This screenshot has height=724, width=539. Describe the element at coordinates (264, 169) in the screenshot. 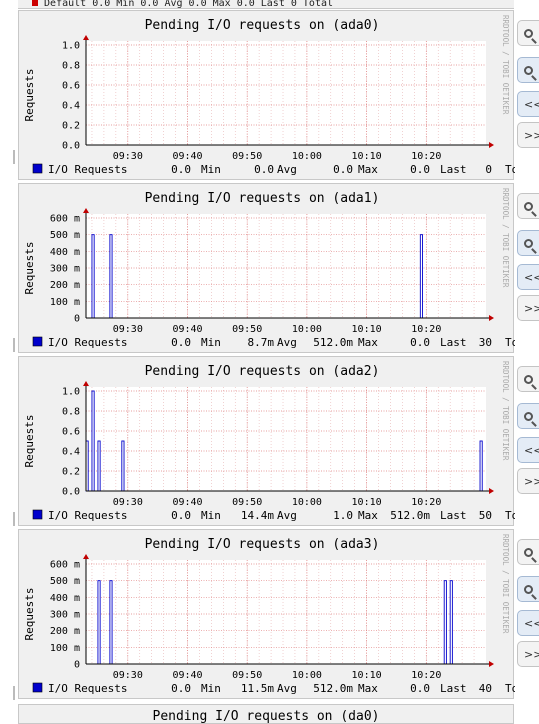

I see `legend-avg-value: 0.0` at that location.